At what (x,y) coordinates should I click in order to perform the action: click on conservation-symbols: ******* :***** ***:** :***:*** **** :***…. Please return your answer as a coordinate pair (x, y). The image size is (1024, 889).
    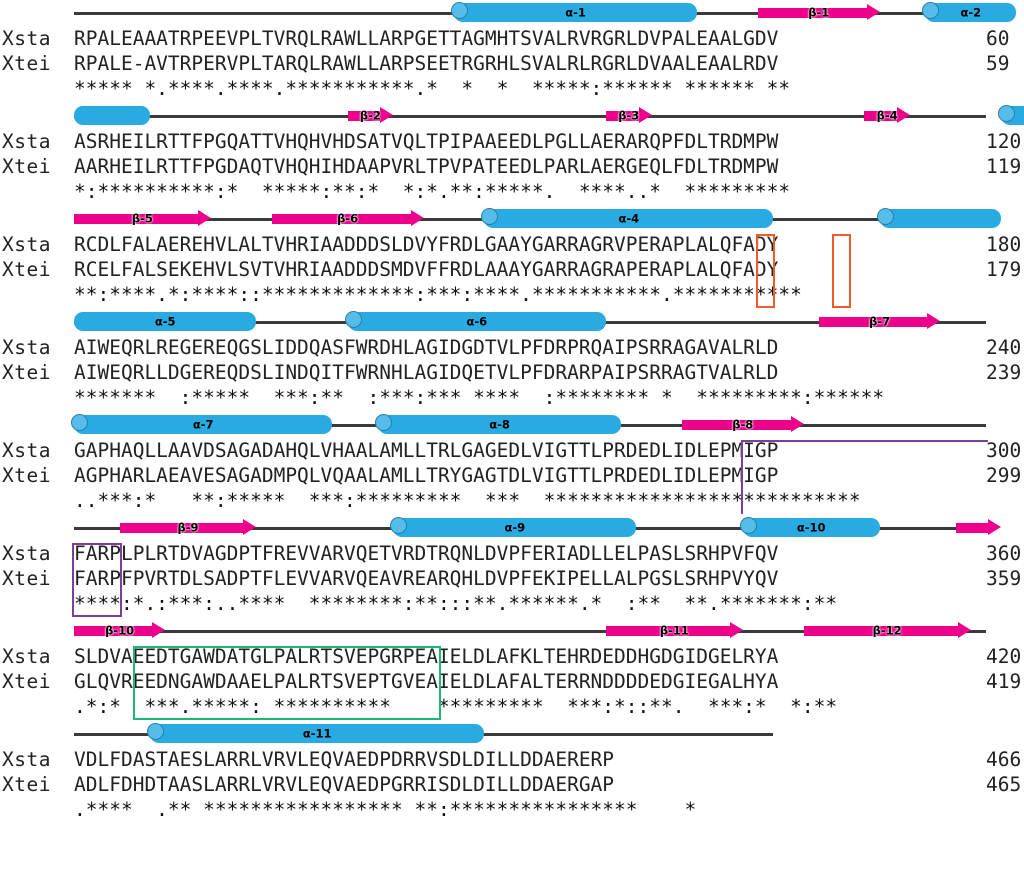
    Looking at the image, I should click on (479, 397).